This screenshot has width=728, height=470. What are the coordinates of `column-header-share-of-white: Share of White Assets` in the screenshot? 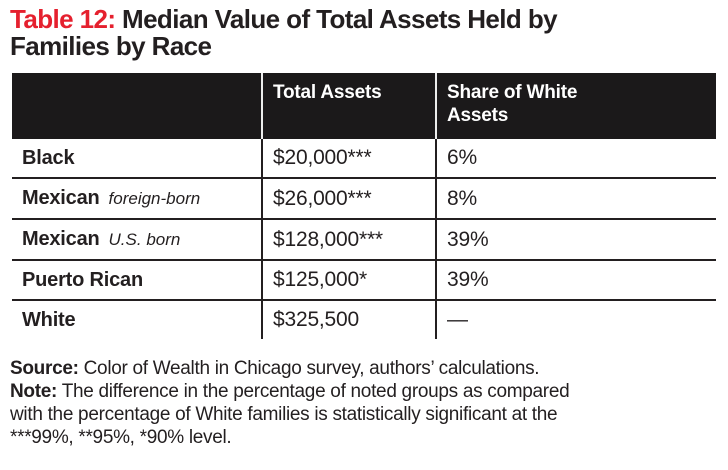 It's located at (575, 106).